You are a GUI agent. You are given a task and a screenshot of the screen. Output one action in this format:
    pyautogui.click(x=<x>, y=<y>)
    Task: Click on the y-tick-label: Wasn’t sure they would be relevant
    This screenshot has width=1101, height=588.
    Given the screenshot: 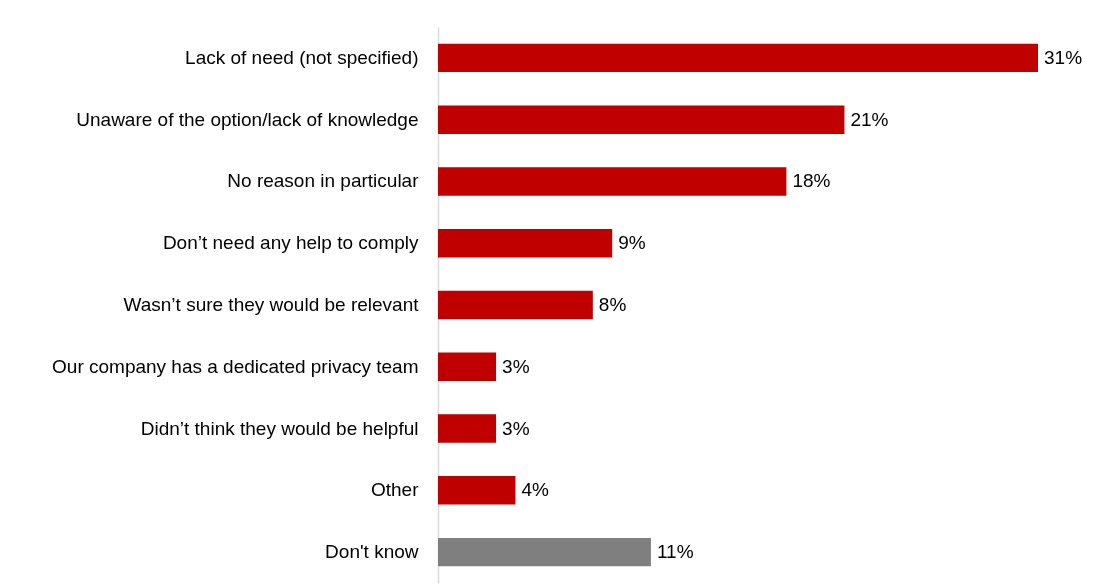 What is the action you would take?
    pyautogui.click(x=271, y=304)
    